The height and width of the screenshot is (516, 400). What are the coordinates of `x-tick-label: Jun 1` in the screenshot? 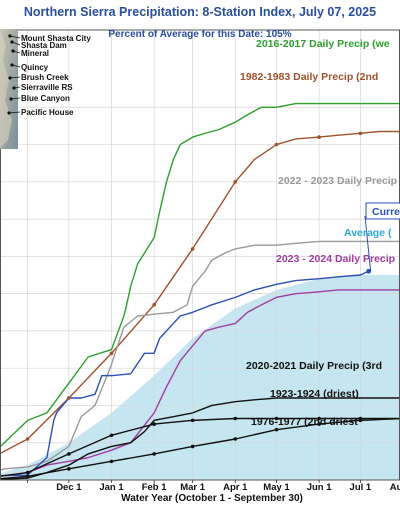 It's located at (320, 487).